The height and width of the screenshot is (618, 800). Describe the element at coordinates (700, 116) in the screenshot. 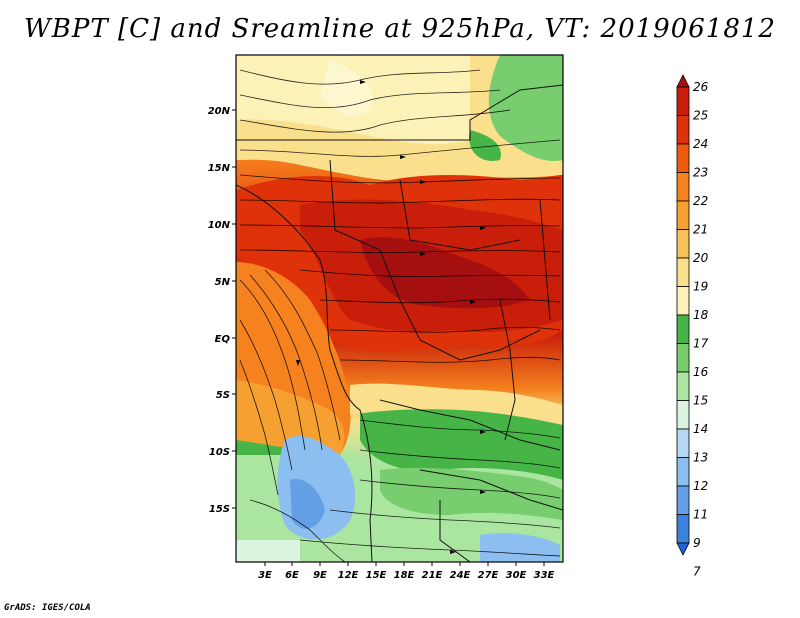

I see `colorbar-label: 25` at that location.